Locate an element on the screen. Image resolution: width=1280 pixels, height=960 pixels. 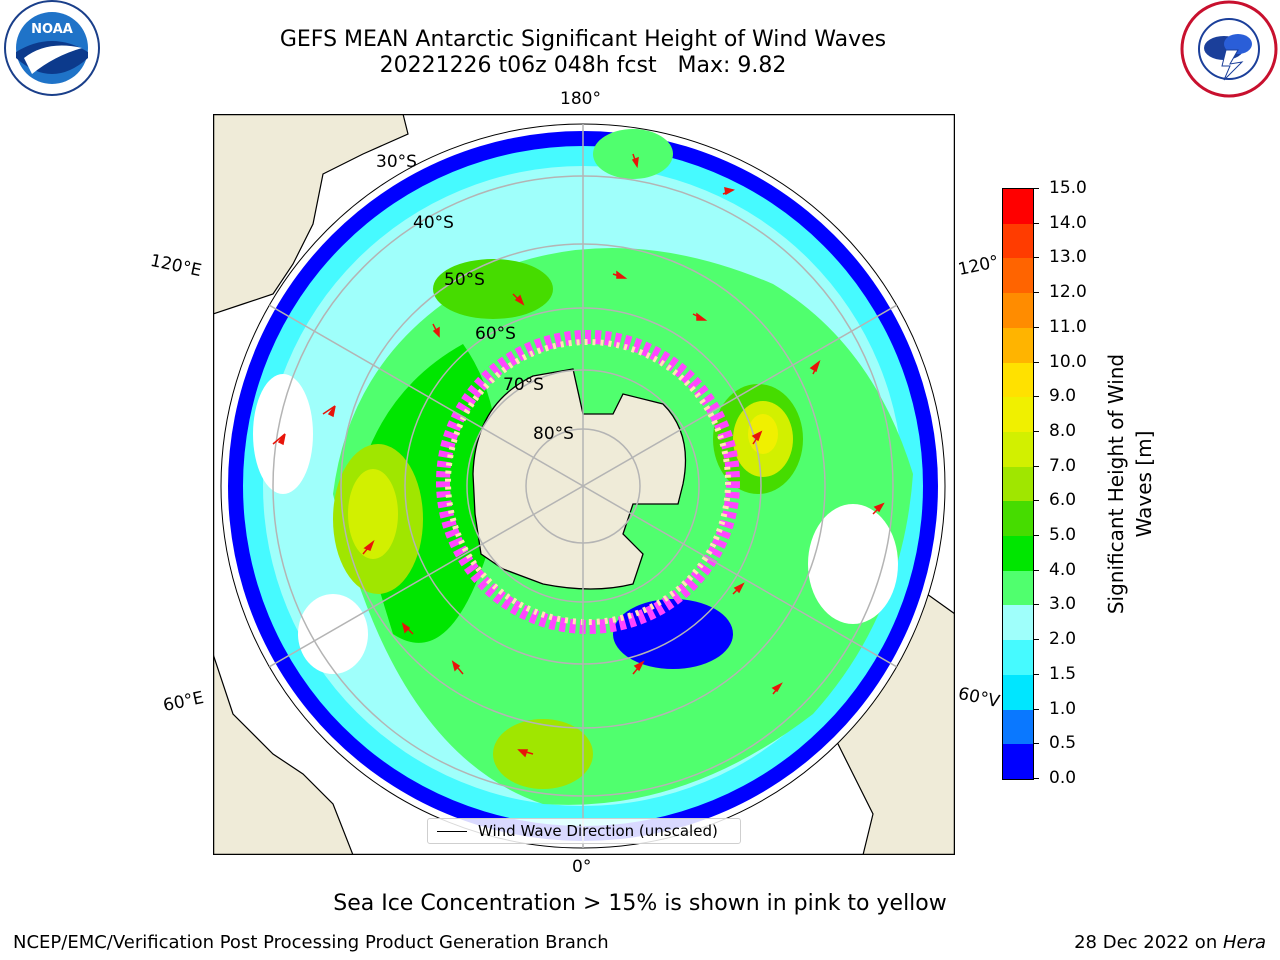
lat-label-70s: 70°S is located at coordinates (523, 385).